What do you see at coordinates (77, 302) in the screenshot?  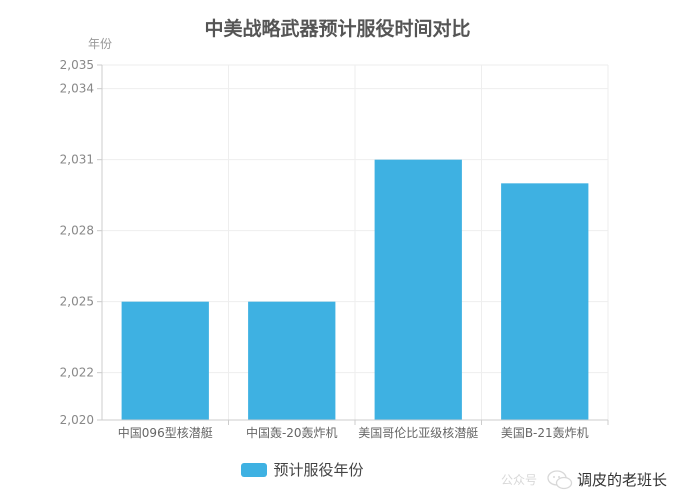 I see `y-tick-label: 2,025` at bounding box center [77, 302].